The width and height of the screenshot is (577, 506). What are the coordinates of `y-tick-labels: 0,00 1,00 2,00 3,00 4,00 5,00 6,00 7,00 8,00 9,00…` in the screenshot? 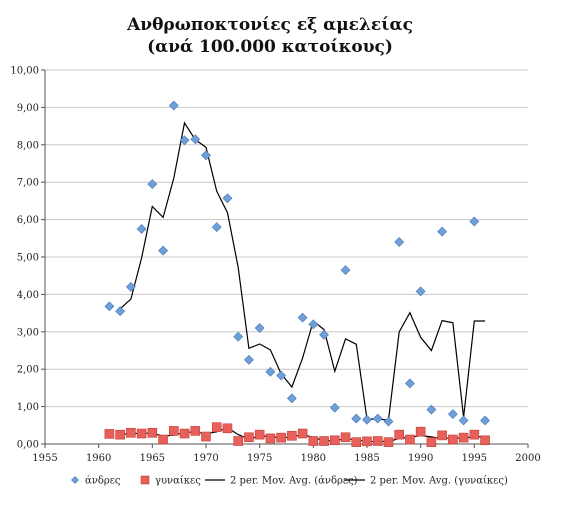 It's located at (24, 258).